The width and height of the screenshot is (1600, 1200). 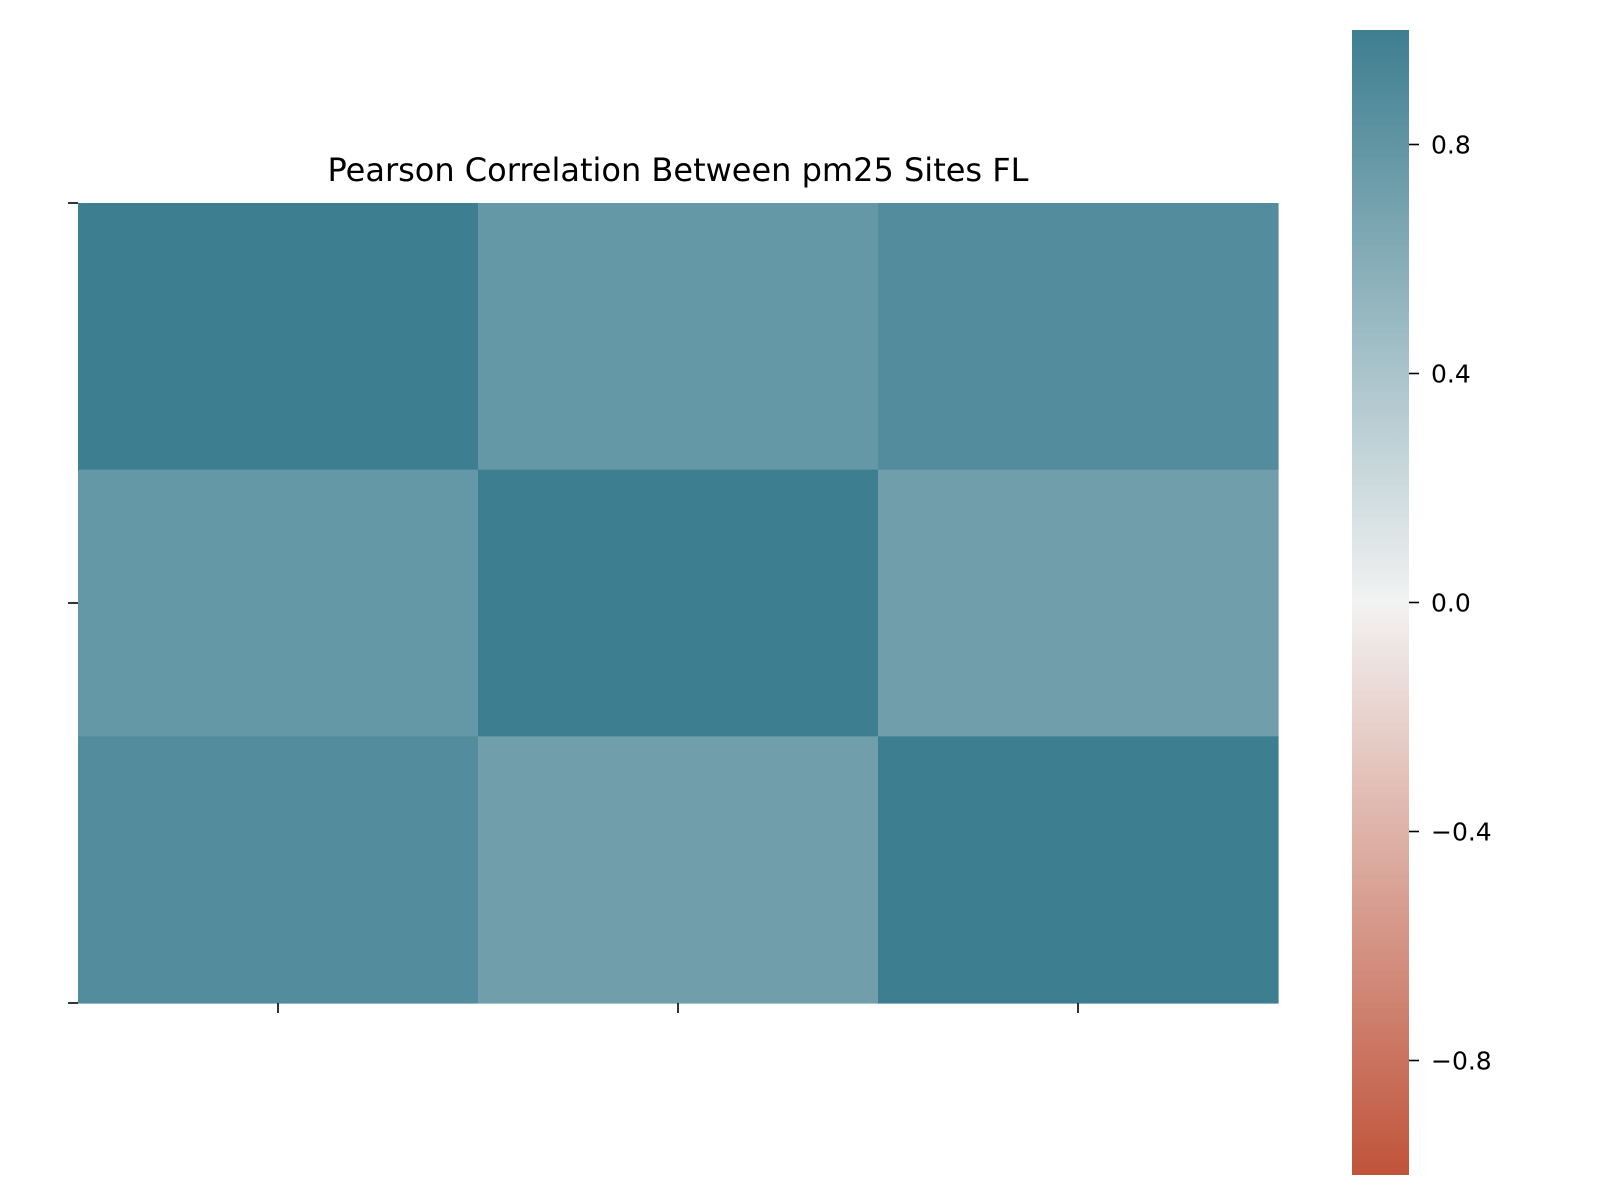 I want to click on heatmap-cell-r2-c0, so click(x=278, y=870).